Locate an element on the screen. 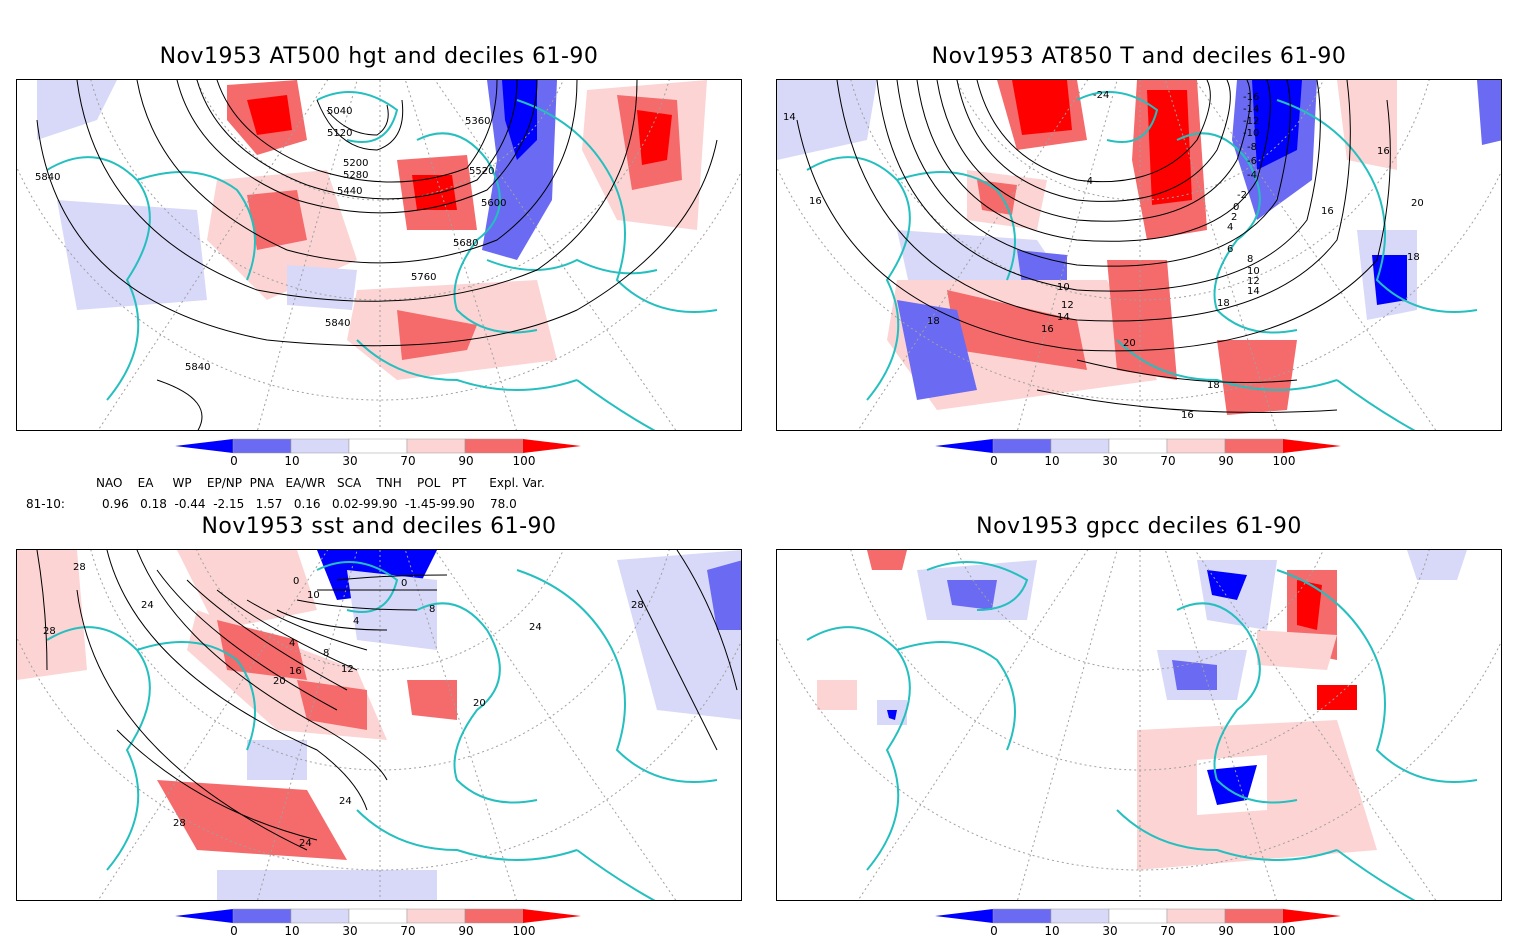 This screenshot has width=1520, height=942. svg-text: 5440 is located at coordinates (349, 191).